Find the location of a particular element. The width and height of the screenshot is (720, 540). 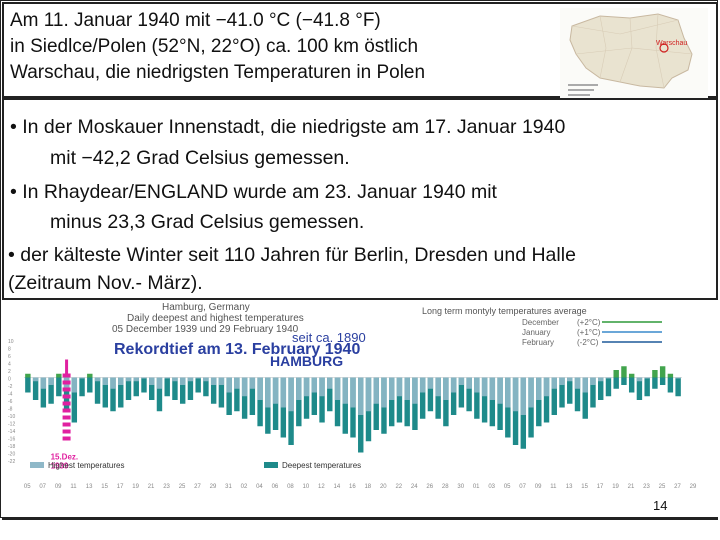

chart-legend: Highest temperatures Deepest temperatures is located at coordinates (195, 465).